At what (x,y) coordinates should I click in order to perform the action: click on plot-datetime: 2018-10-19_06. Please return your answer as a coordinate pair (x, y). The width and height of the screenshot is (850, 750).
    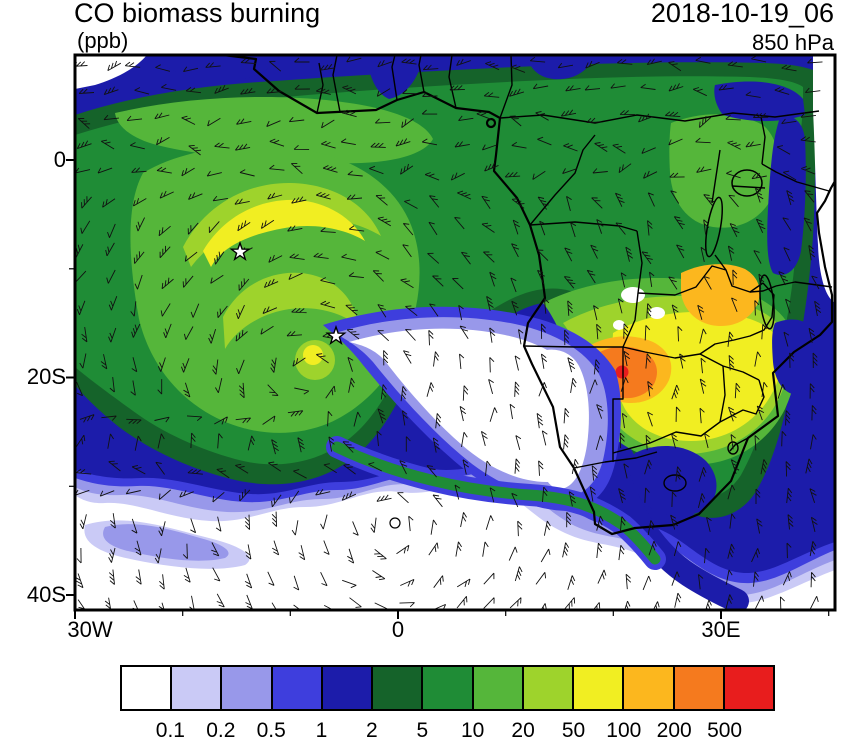
    Looking at the image, I should click on (742, 14).